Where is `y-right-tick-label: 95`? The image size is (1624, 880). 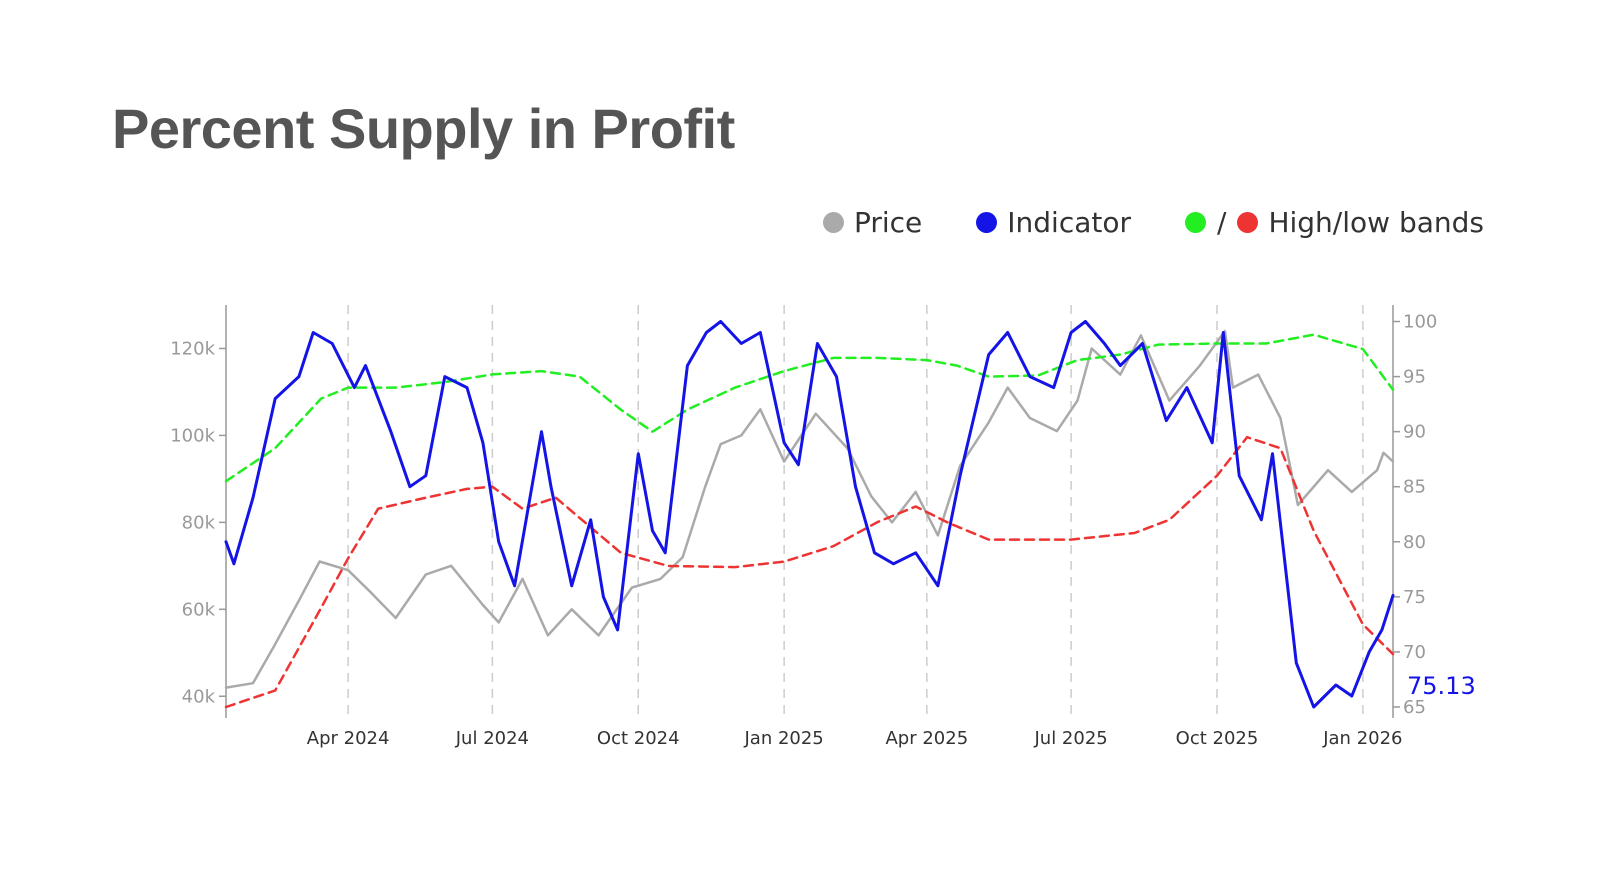
y-right-tick-label: 95 is located at coordinates (1414, 377).